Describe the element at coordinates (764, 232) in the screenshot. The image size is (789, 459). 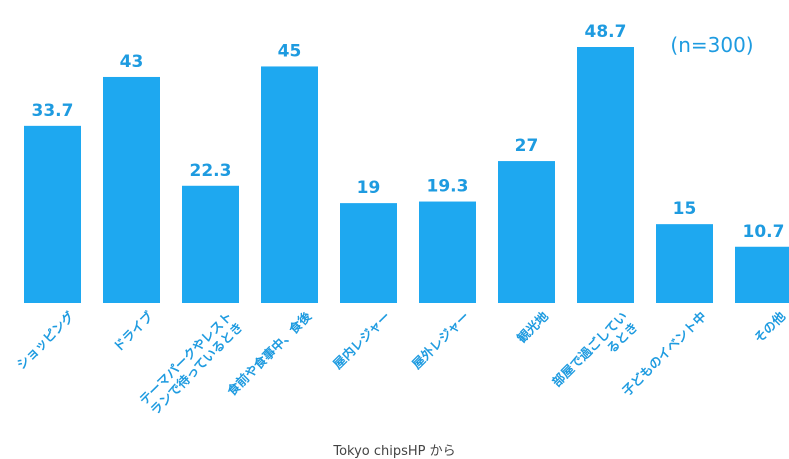
I see `bar-value-label: 10.7` at that location.